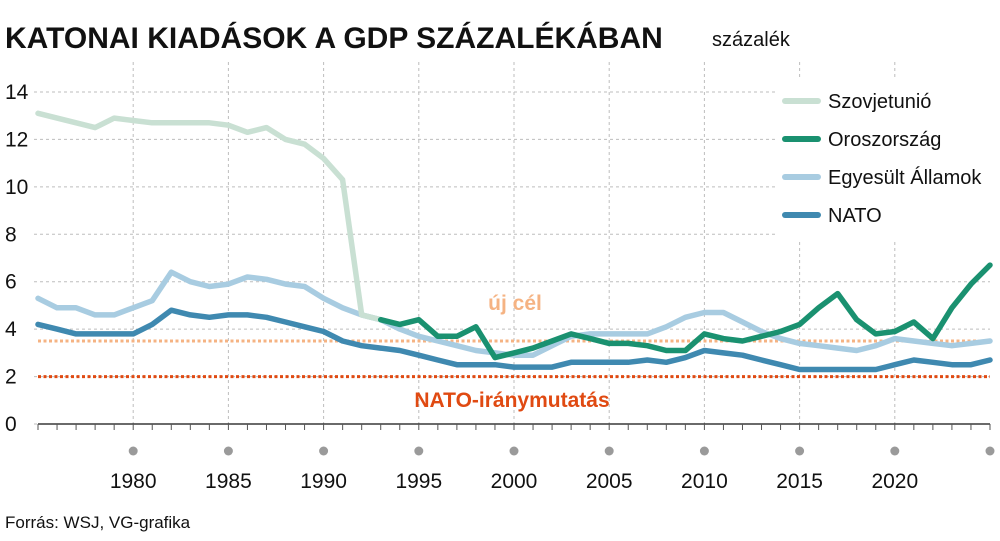 The width and height of the screenshot is (1000, 541). I want to click on y-tick-label: 14, so click(17, 92).